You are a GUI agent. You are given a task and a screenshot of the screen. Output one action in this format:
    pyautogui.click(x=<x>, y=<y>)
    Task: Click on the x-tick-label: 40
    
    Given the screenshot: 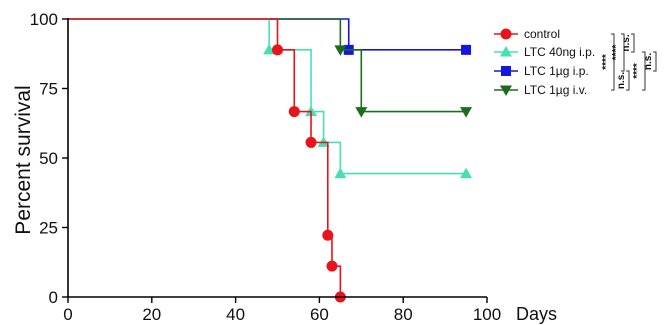 What is the action you would take?
    pyautogui.click(x=235, y=314)
    